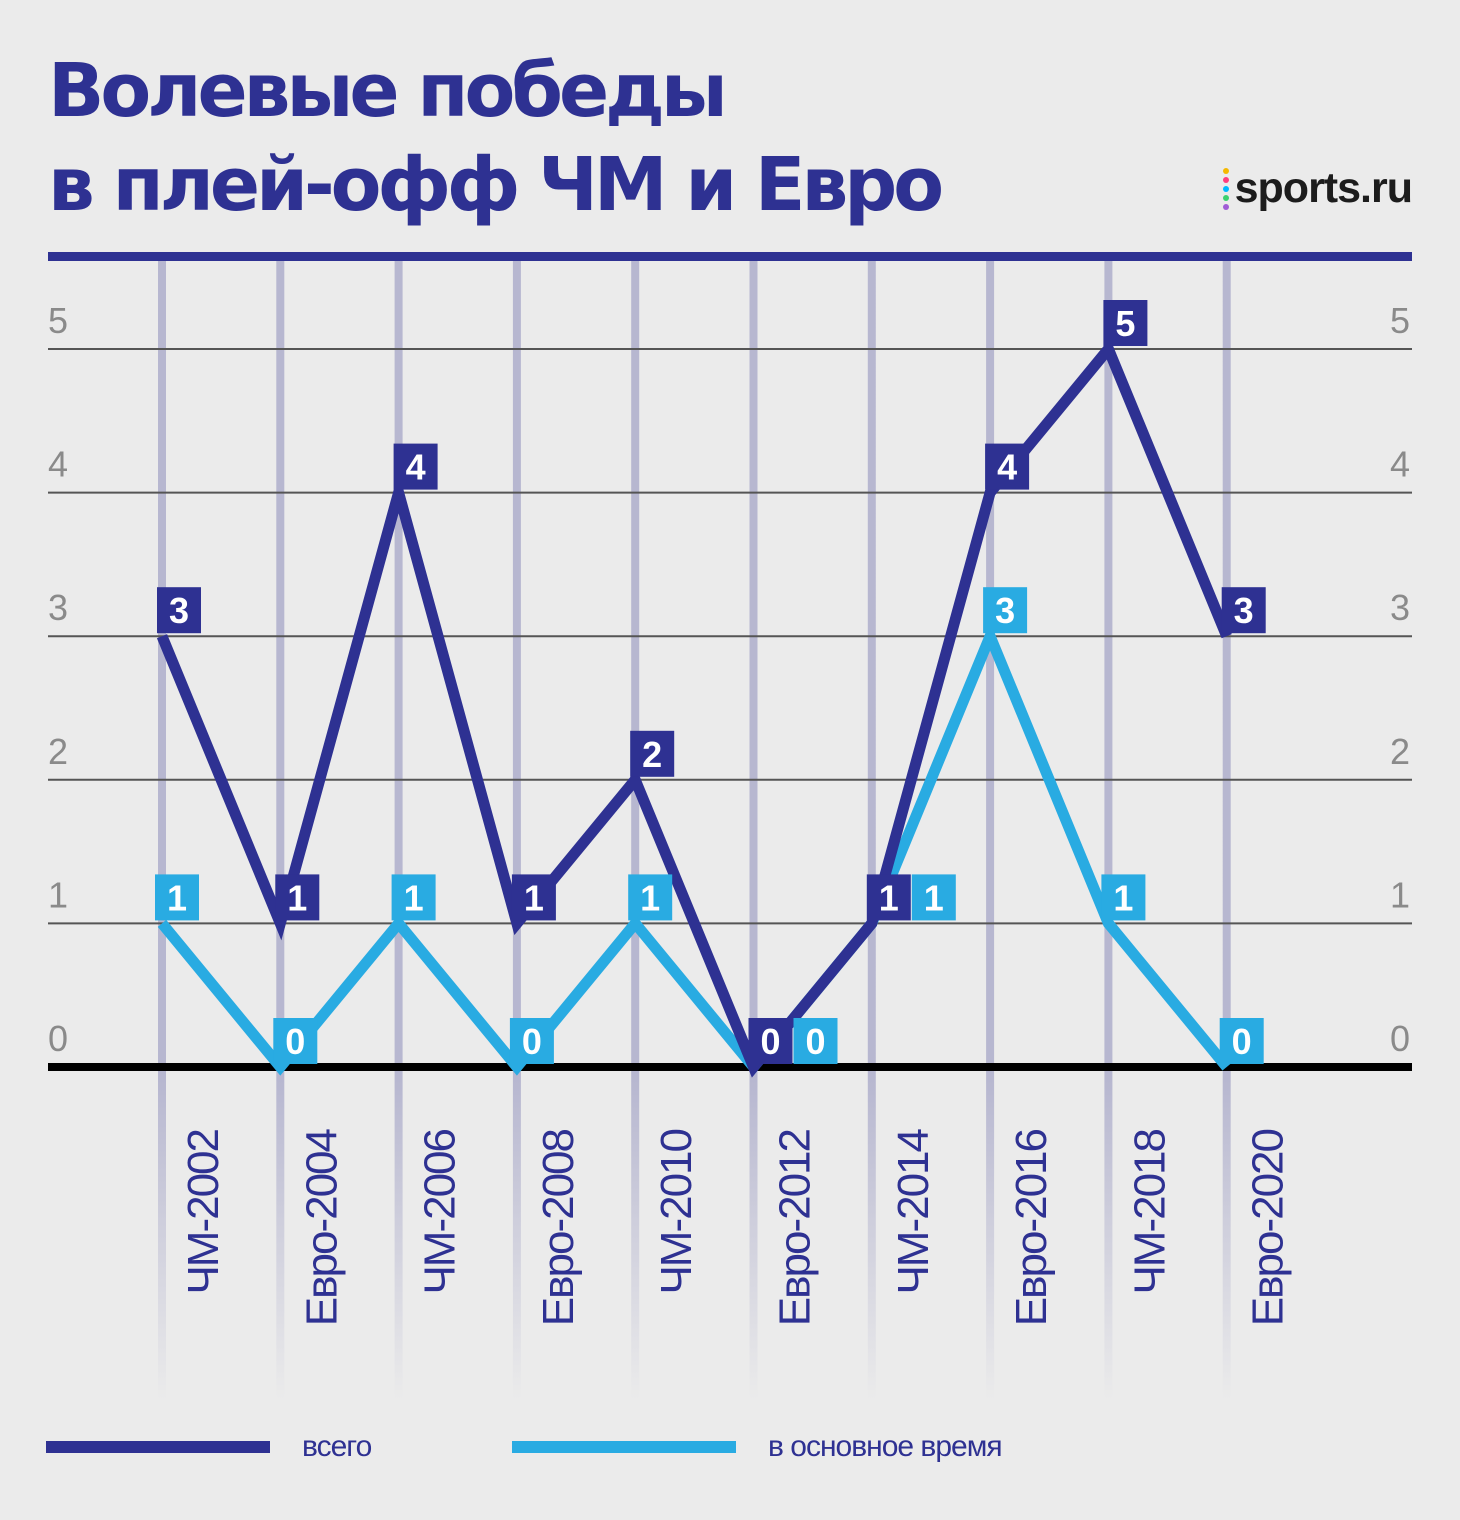 The height and width of the screenshot is (1520, 1460). Describe the element at coordinates (1400, 320) in the screenshot. I see `y-tick-right: 5` at that location.